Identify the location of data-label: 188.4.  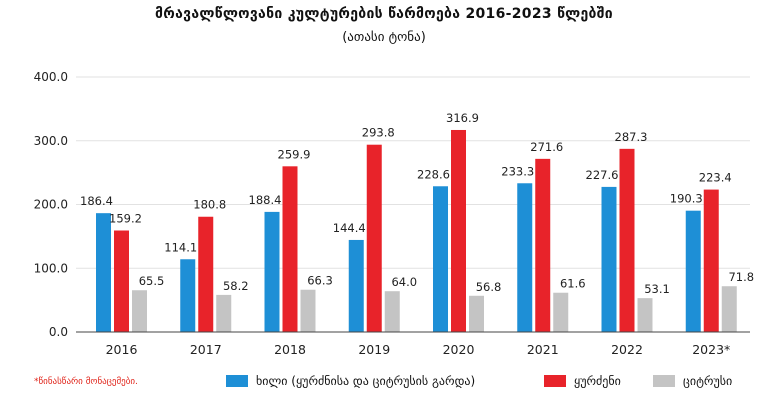
(265, 200).